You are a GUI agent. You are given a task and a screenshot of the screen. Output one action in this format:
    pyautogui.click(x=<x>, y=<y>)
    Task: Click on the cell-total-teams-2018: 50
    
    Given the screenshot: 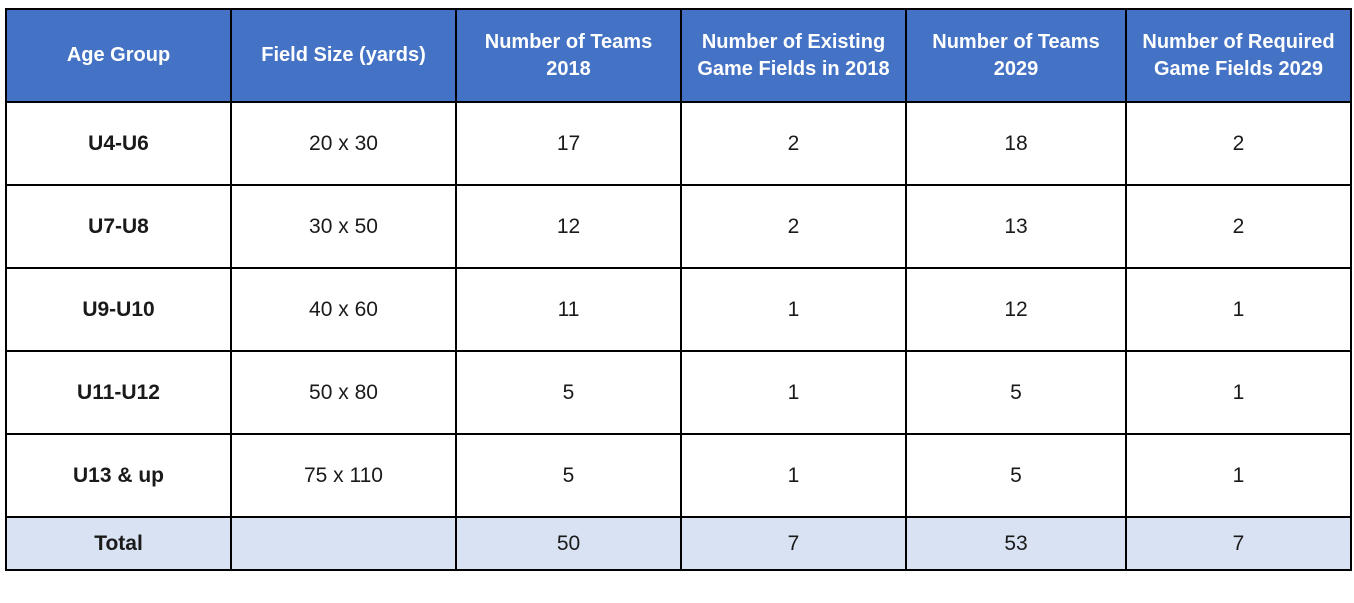 What is the action you would take?
    pyautogui.click(x=568, y=543)
    